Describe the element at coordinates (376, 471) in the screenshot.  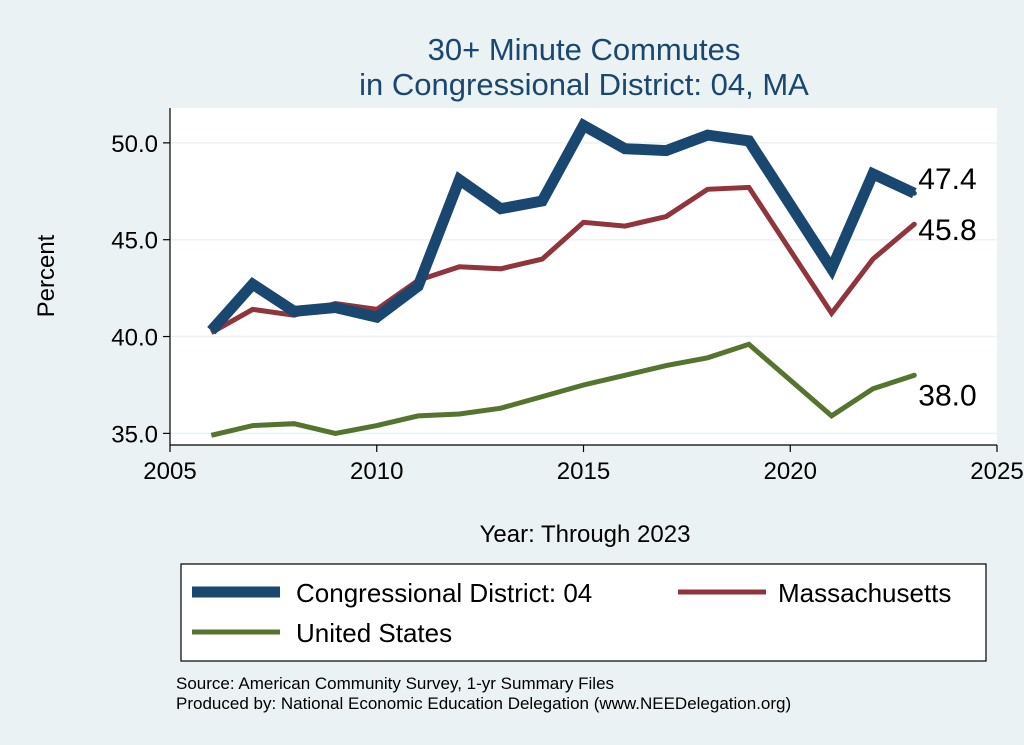
I see `x-tick-label: 2010` at that location.